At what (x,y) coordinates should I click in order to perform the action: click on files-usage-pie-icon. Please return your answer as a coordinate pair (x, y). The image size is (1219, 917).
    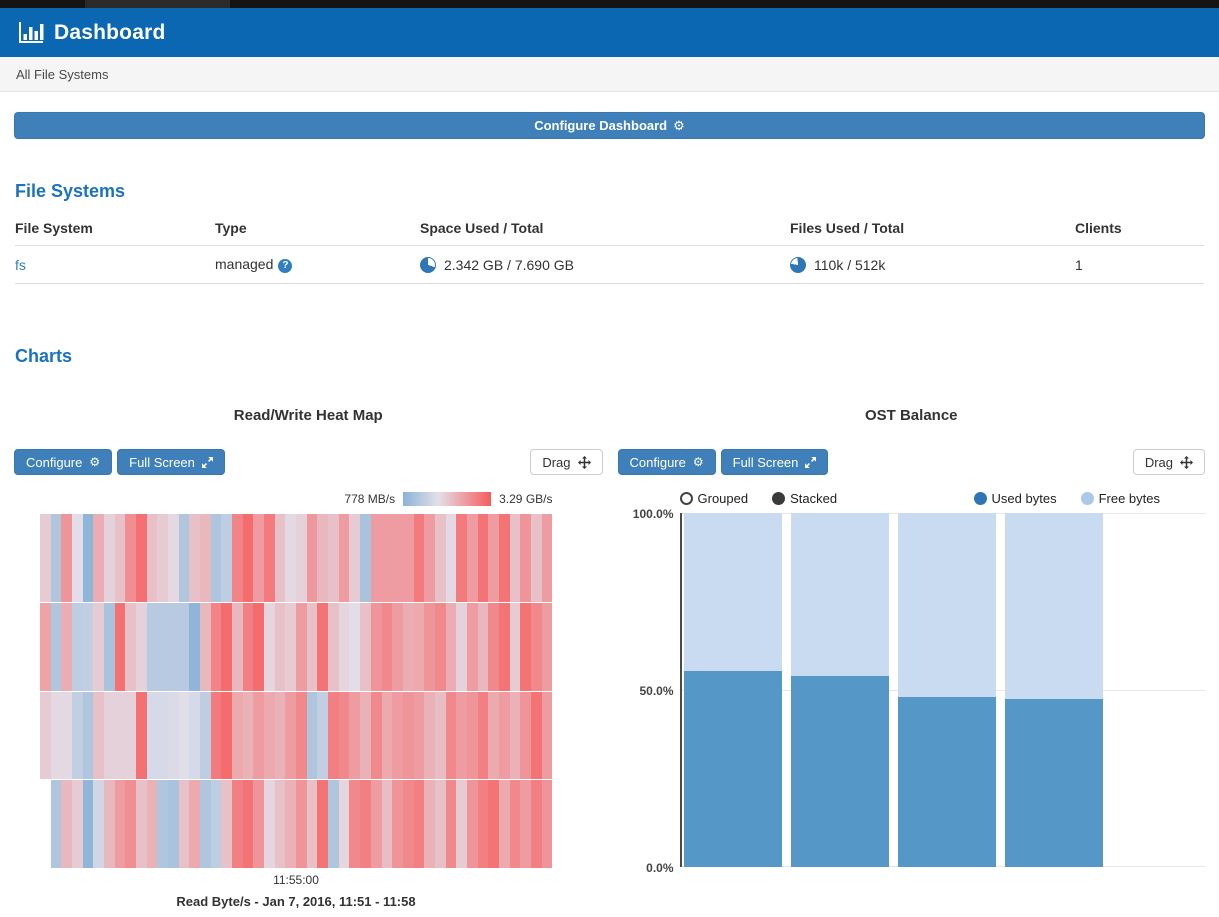
    Looking at the image, I should click on (798, 264).